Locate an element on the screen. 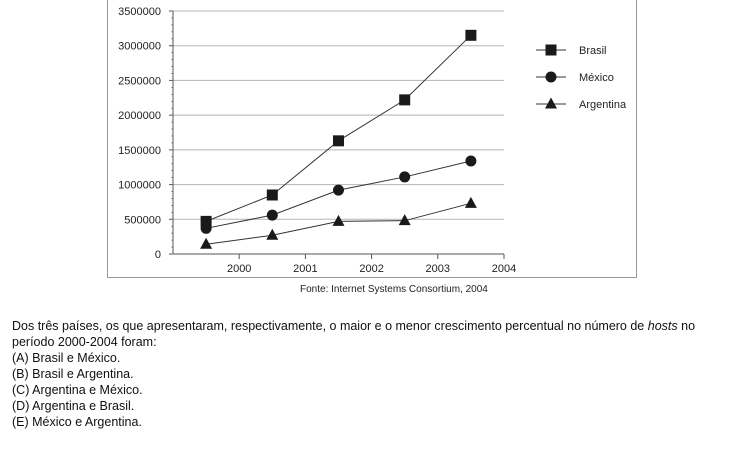 This screenshot has width=743, height=458. option-c: (C) Argentina e México. is located at coordinates (77, 390).